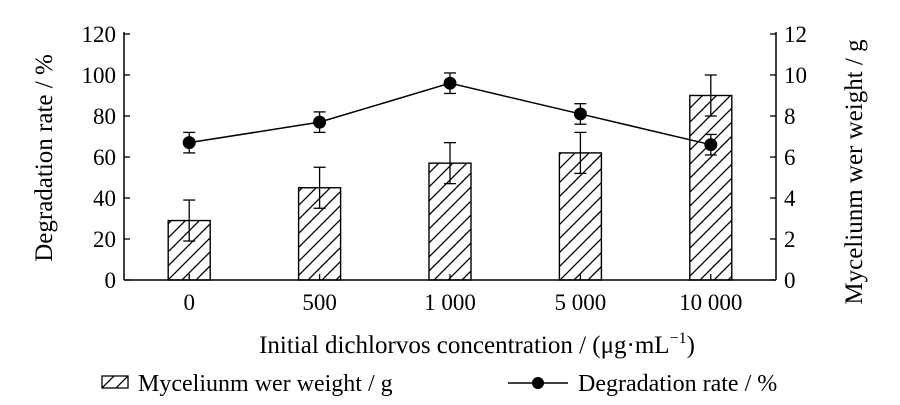  Describe the element at coordinates (581, 302) in the screenshot. I see `x-tick-label: 5 000` at that location.